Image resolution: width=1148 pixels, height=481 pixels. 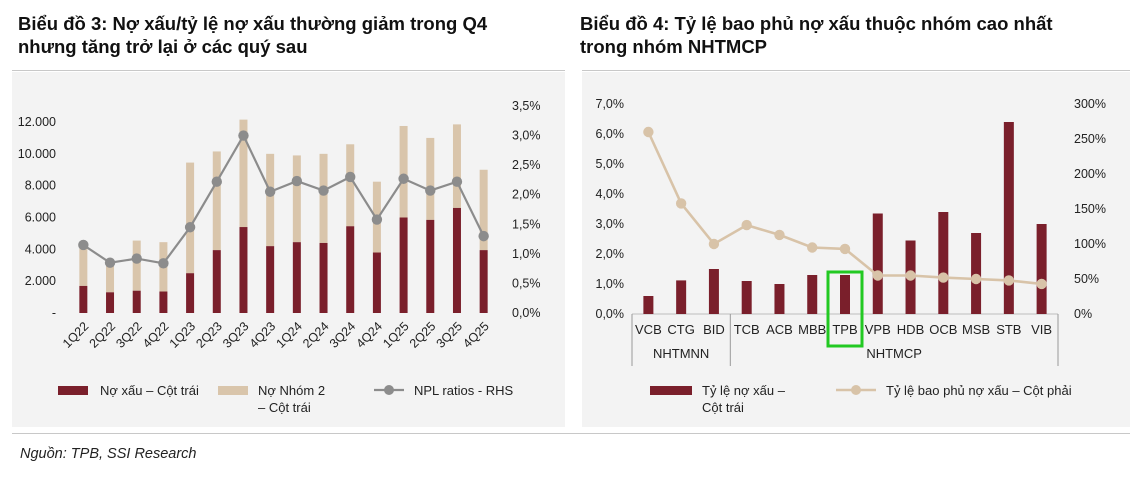 I want to click on left-tick-label: 12.000, so click(x=37, y=122).